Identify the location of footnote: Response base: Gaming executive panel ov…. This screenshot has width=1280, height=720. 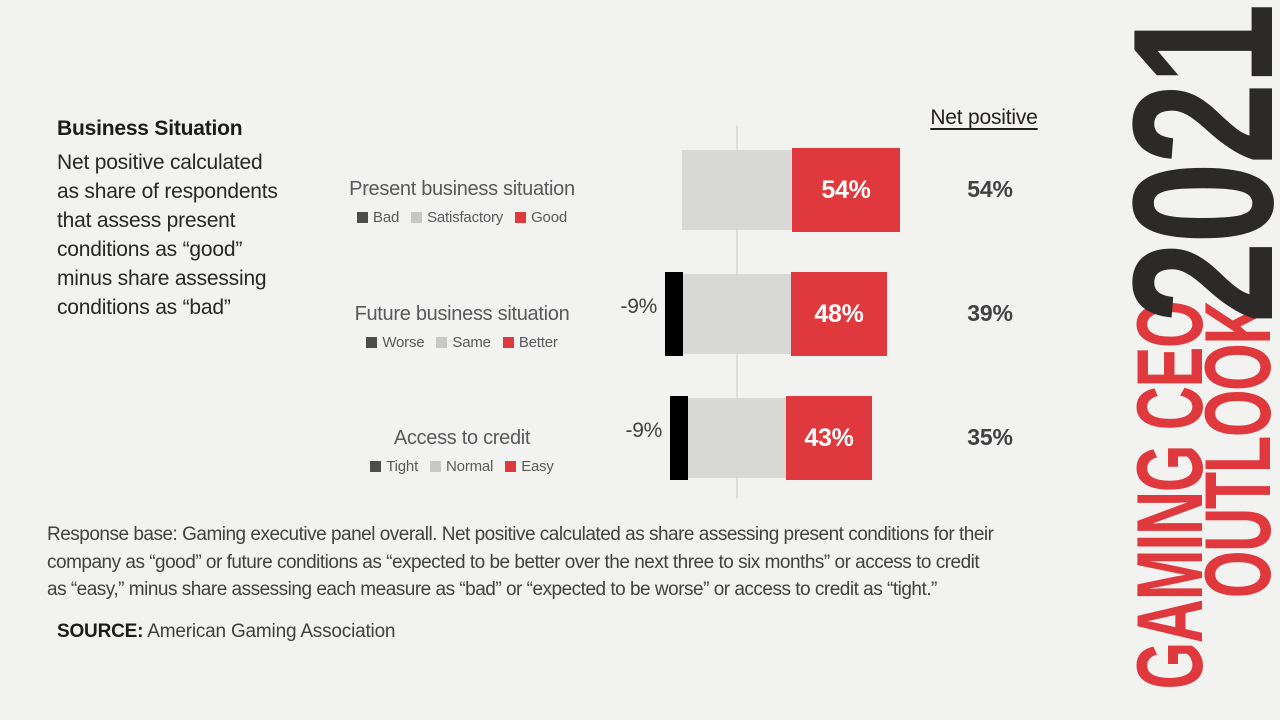
(520, 562).